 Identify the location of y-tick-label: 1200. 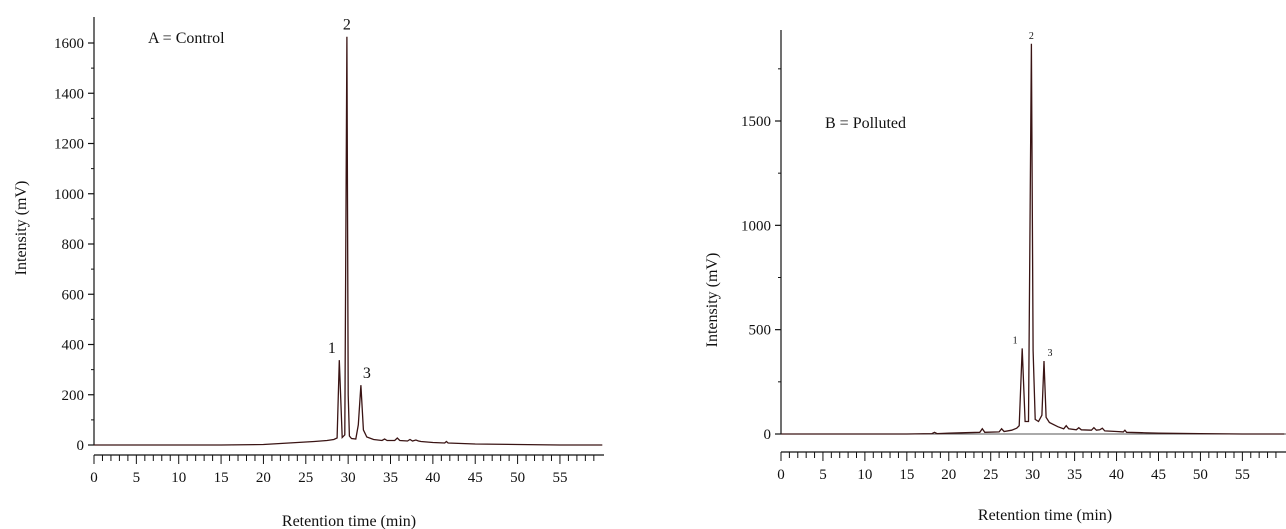
(69, 145).